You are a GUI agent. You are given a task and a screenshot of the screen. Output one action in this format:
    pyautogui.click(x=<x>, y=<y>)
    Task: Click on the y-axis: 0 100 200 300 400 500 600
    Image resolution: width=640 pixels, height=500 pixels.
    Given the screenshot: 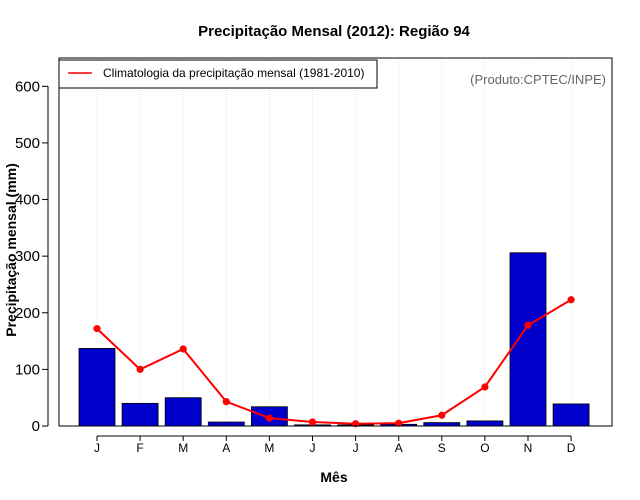 What is the action you would take?
    pyautogui.click(x=32, y=256)
    